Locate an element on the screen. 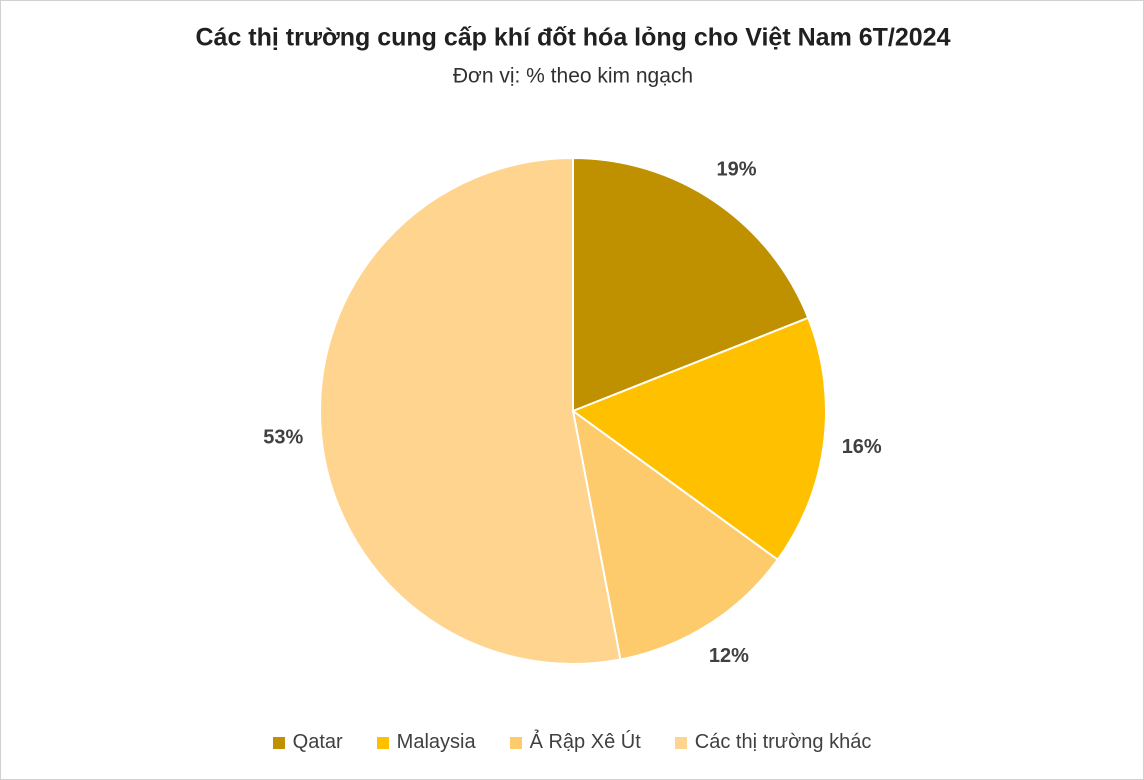 This screenshot has width=1144, height=780. chart-subtitle: Đơn vị: % theo kim ngạch is located at coordinates (573, 76).